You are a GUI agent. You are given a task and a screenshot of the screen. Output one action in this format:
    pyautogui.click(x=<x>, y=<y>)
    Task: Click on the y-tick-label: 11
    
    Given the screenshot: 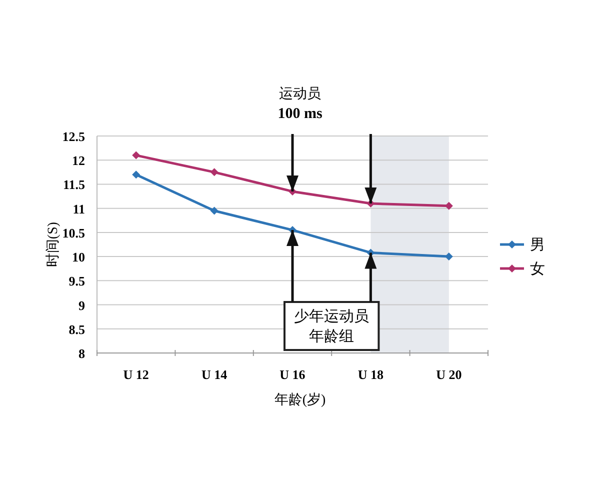 What is the action you would take?
    pyautogui.click(x=78, y=208)
    